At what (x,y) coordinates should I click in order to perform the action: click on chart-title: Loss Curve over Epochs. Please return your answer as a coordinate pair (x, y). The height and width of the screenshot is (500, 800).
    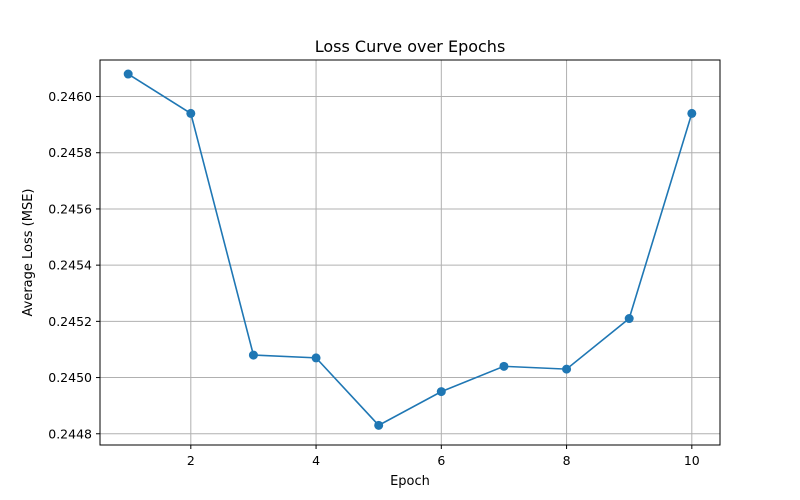
    Looking at the image, I should click on (410, 46).